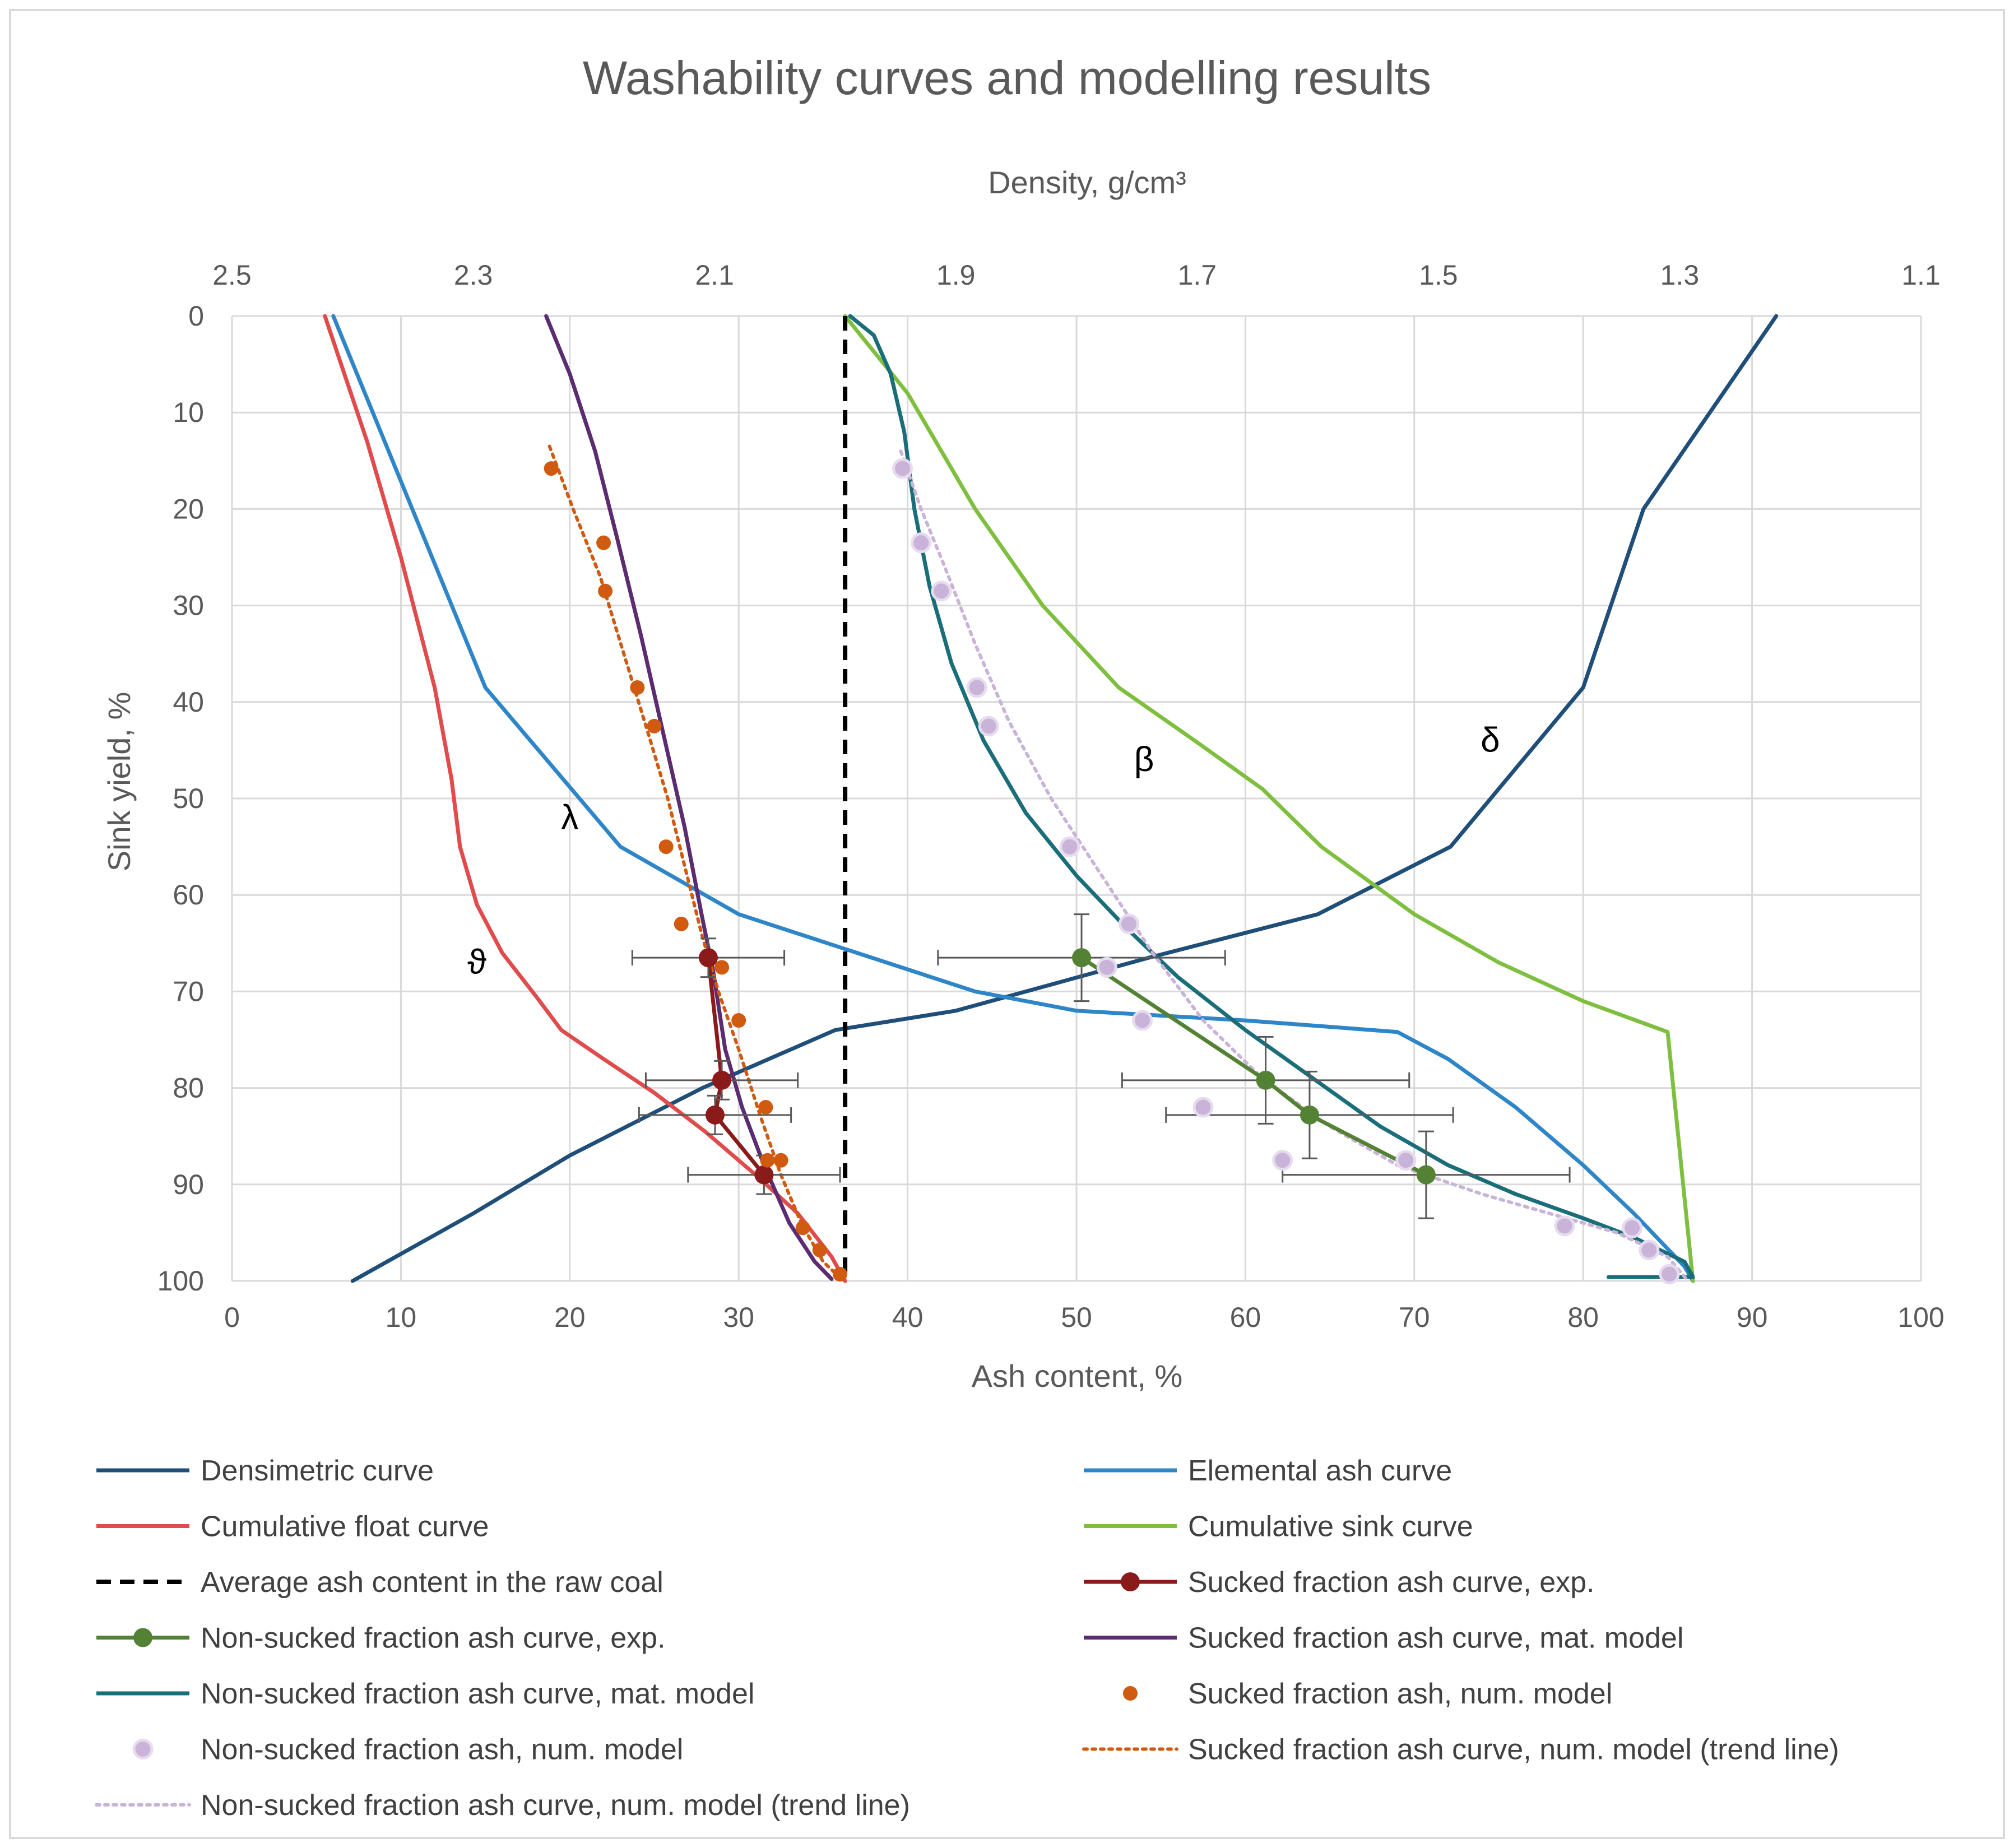 The height and width of the screenshot is (1848, 2014). I want to click on y-tick-label: 50, so click(188, 798).